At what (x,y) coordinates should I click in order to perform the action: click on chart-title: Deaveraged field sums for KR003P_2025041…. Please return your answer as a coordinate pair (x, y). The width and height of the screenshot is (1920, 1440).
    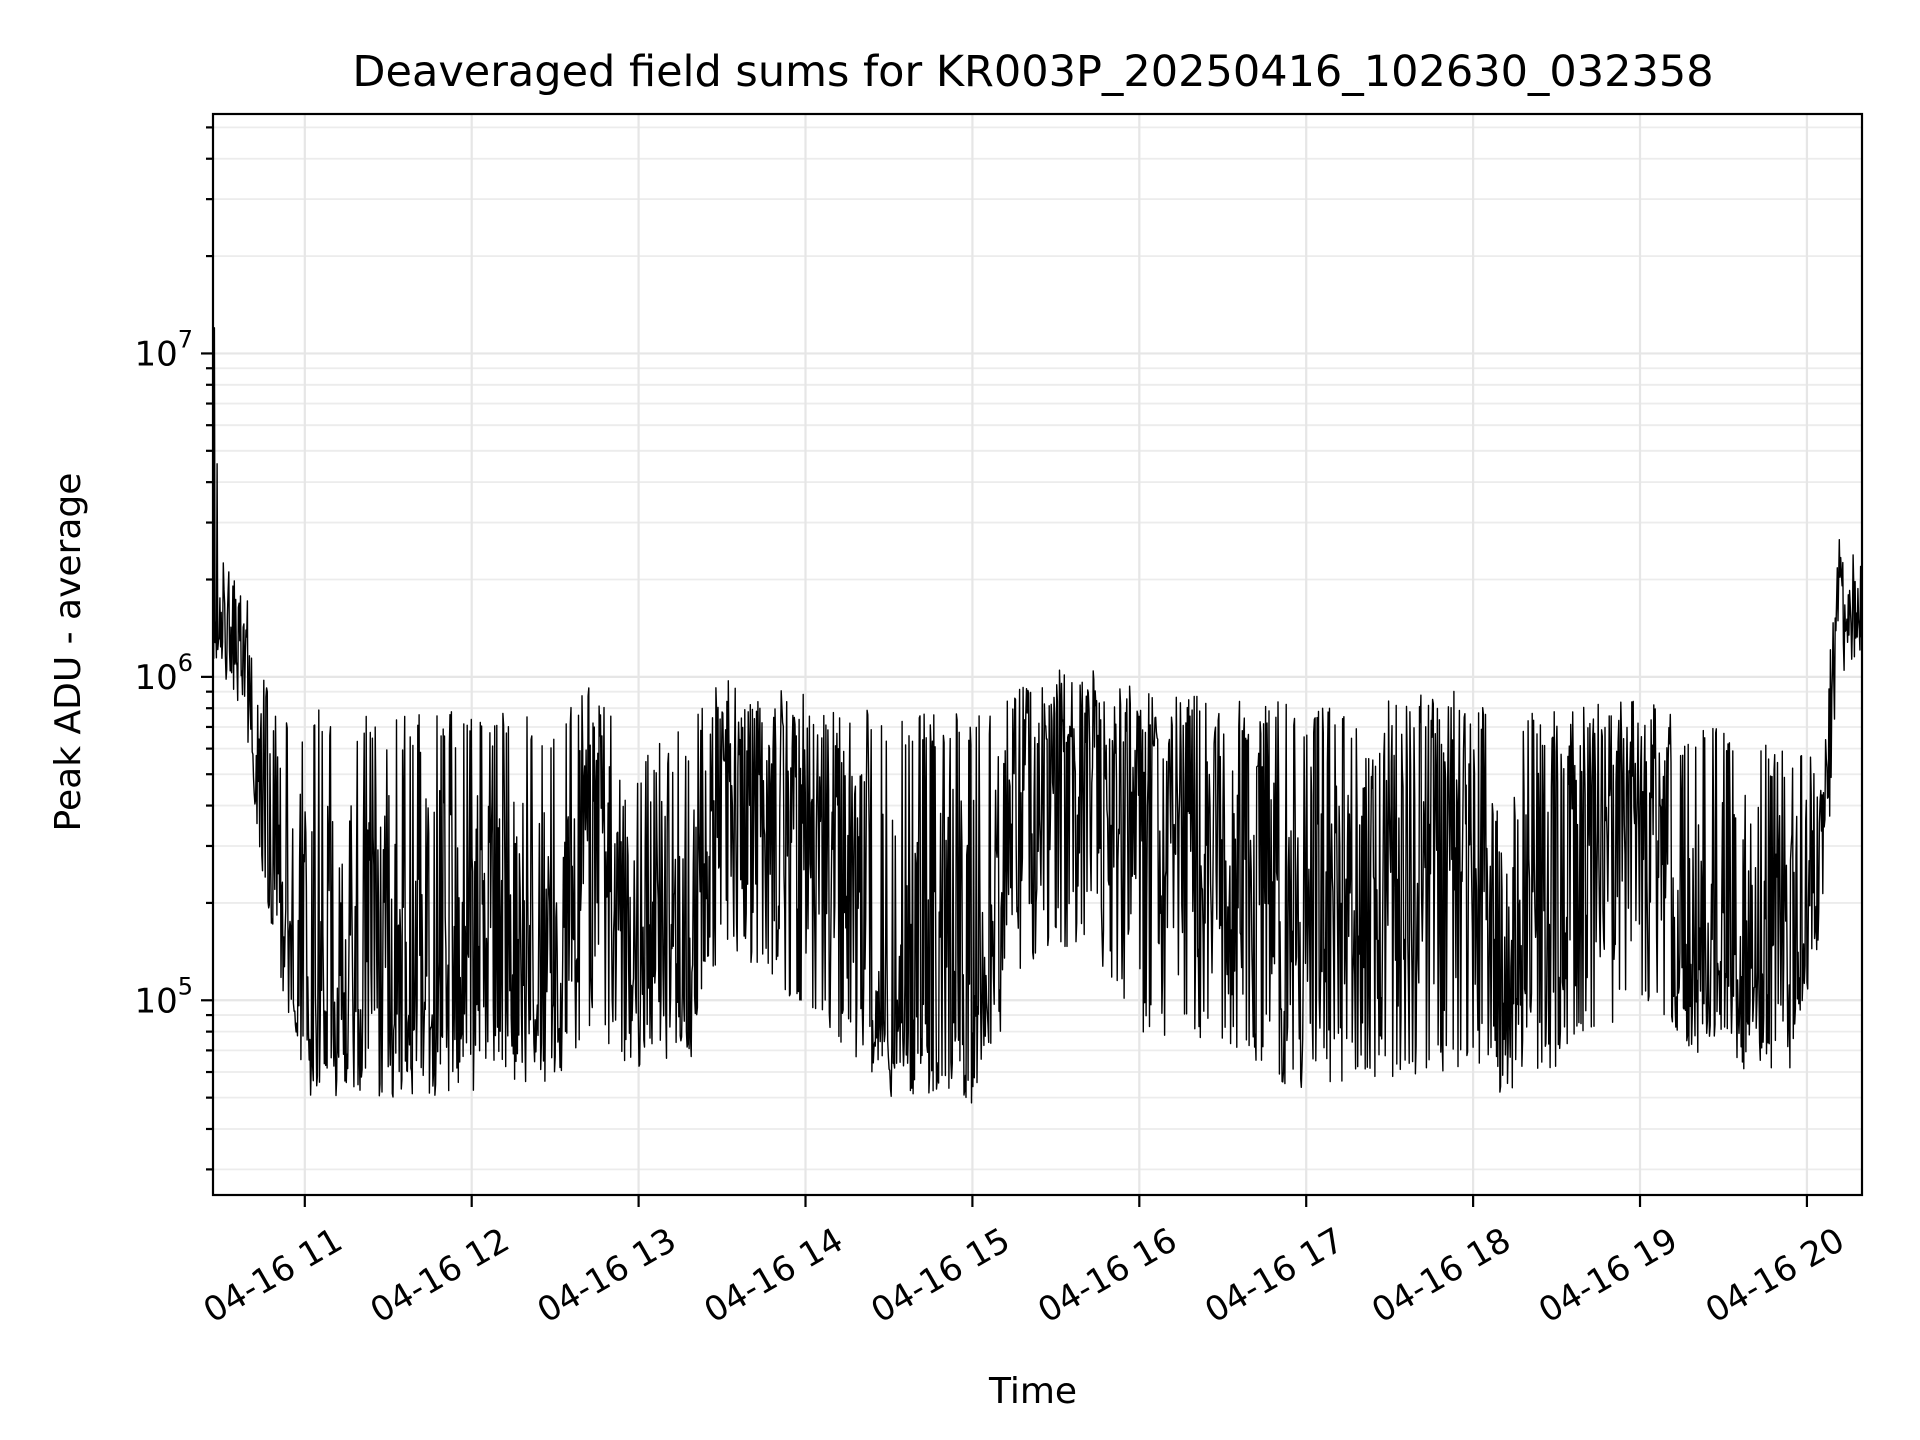
    Looking at the image, I should click on (1032, 72).